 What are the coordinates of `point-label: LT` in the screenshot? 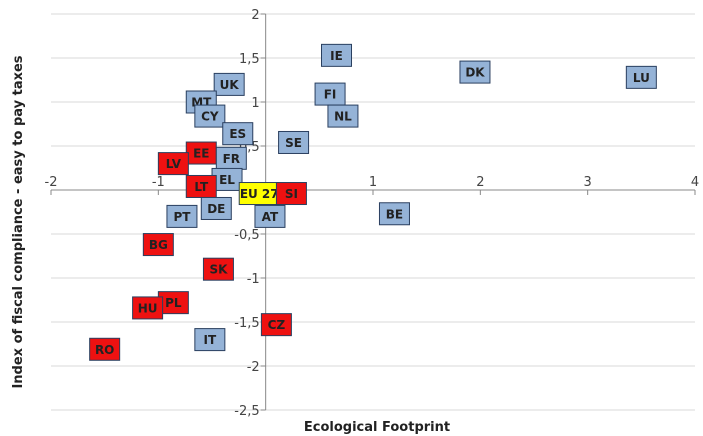 It's located at (201, 187).